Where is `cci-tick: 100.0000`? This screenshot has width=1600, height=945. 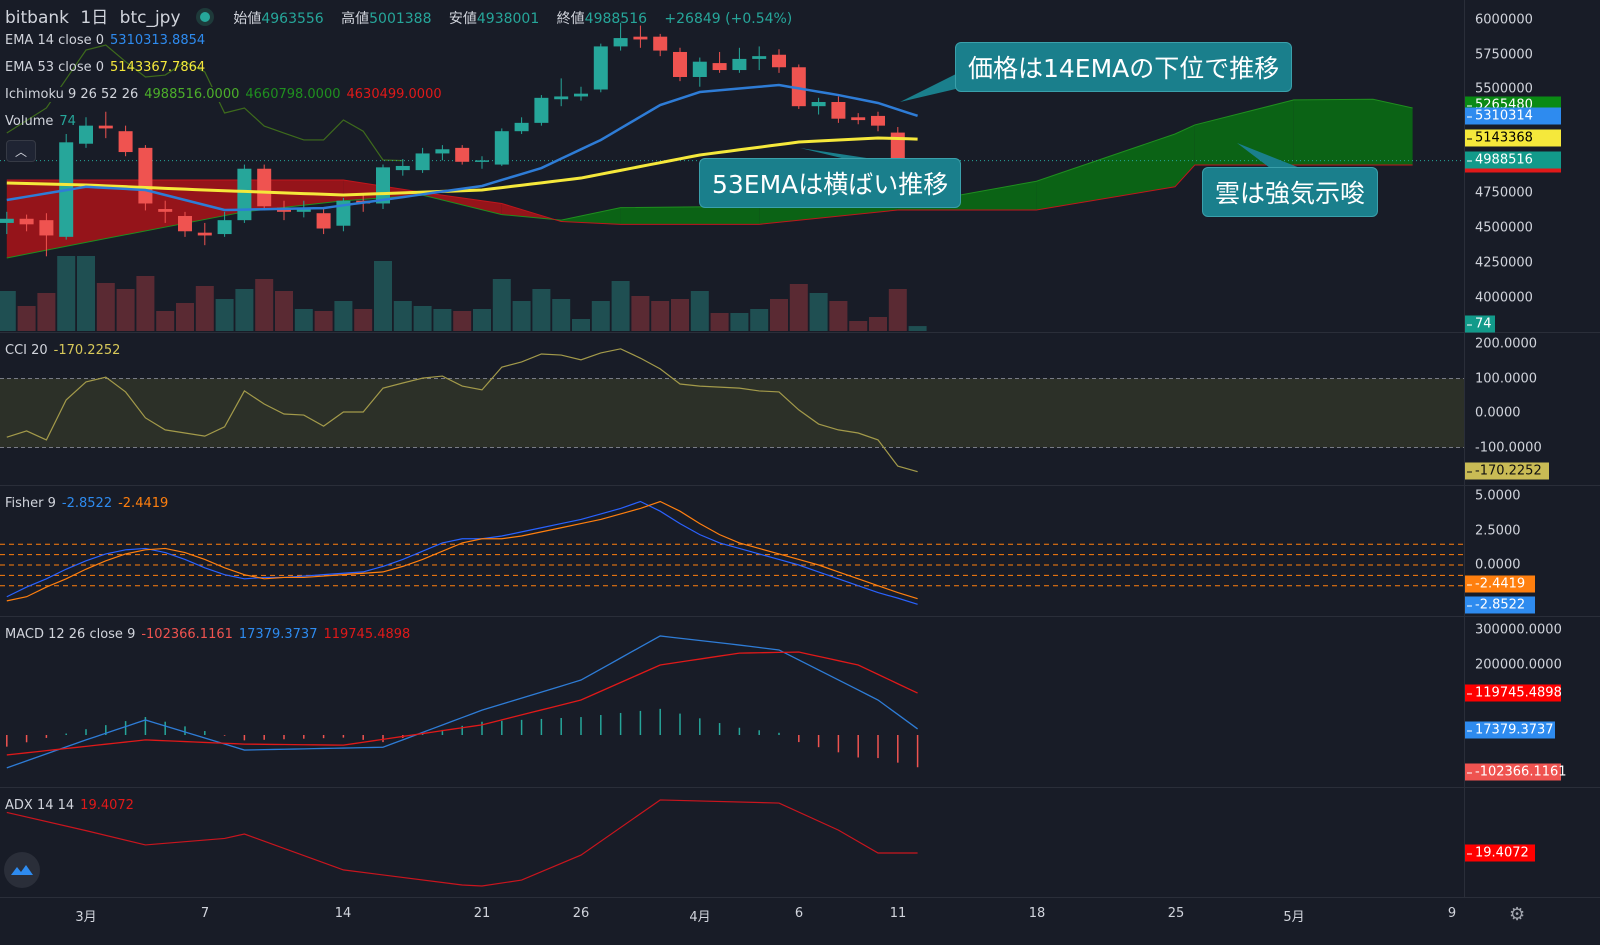
cci-tick: 100.0000 is located at coordinates (1506, 379).